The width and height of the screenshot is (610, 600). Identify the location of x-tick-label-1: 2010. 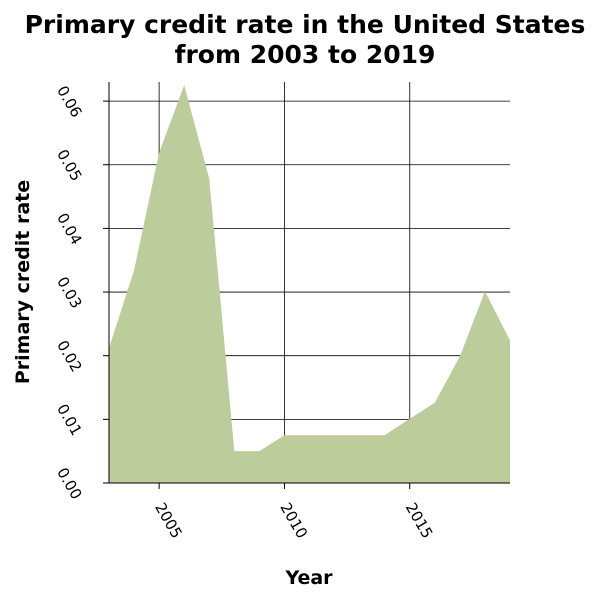
(293, 520).